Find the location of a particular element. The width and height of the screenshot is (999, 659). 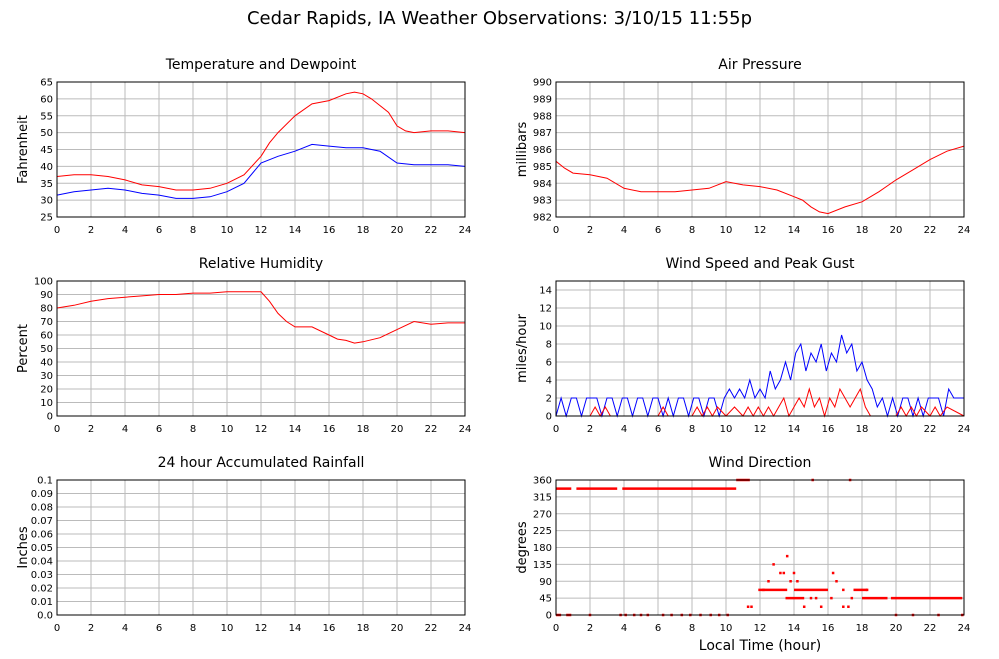

relative-humidity-ytick-label: 100 is located at coordinates (43, 282).